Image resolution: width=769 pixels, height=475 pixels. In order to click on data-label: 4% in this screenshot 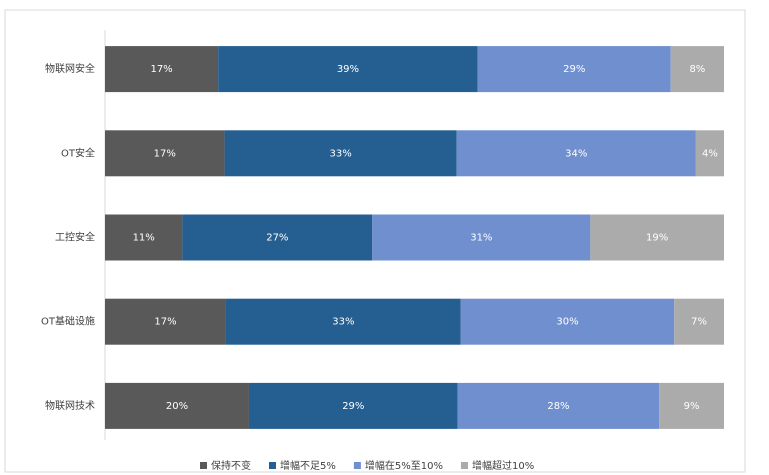, I will do `click(710, 153)`.